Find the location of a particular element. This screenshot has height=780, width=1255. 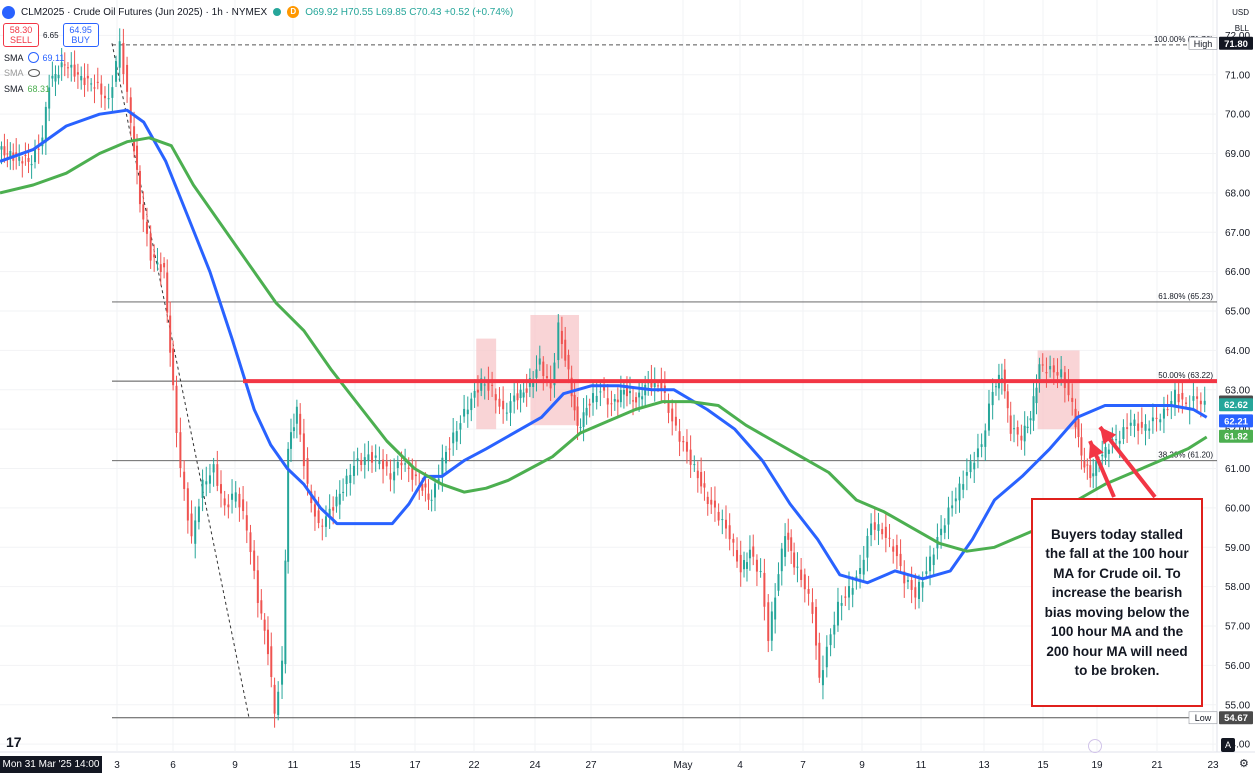

indicator-sma-1: SMA 69.11 is located at coordinates (34, 57).